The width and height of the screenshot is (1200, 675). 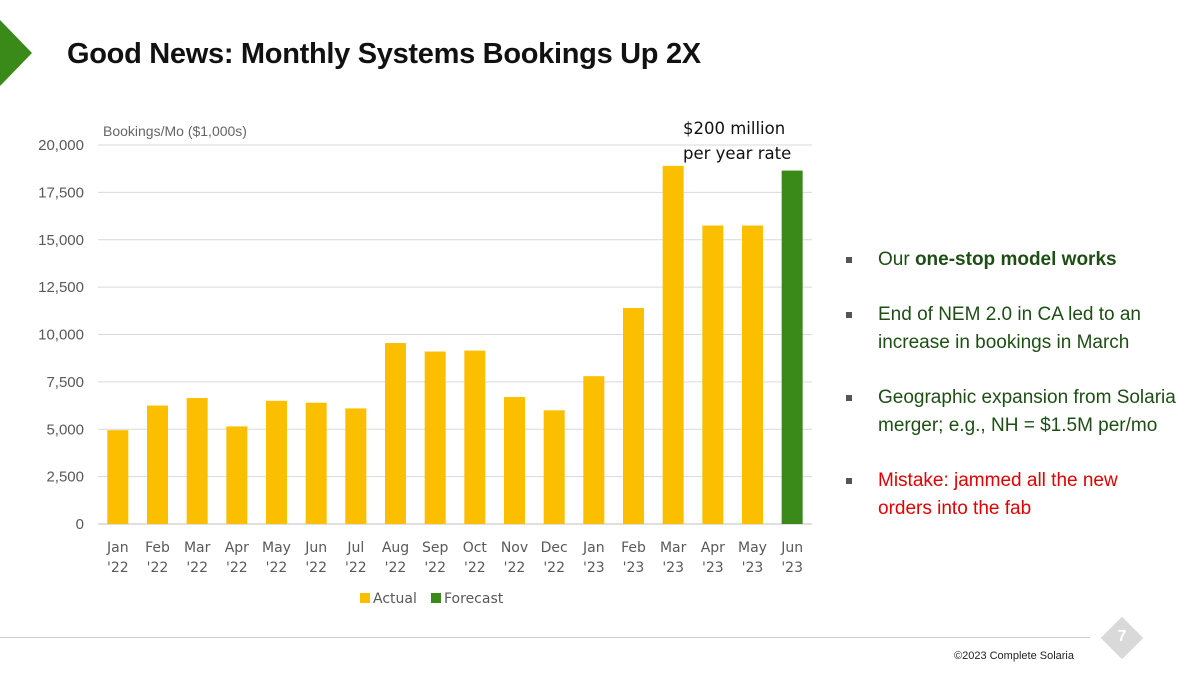 What do you see at coordinates (65, 477) in the screenshot?
I see `y-tick-label: 2,500` at bounding box center [65, 477].